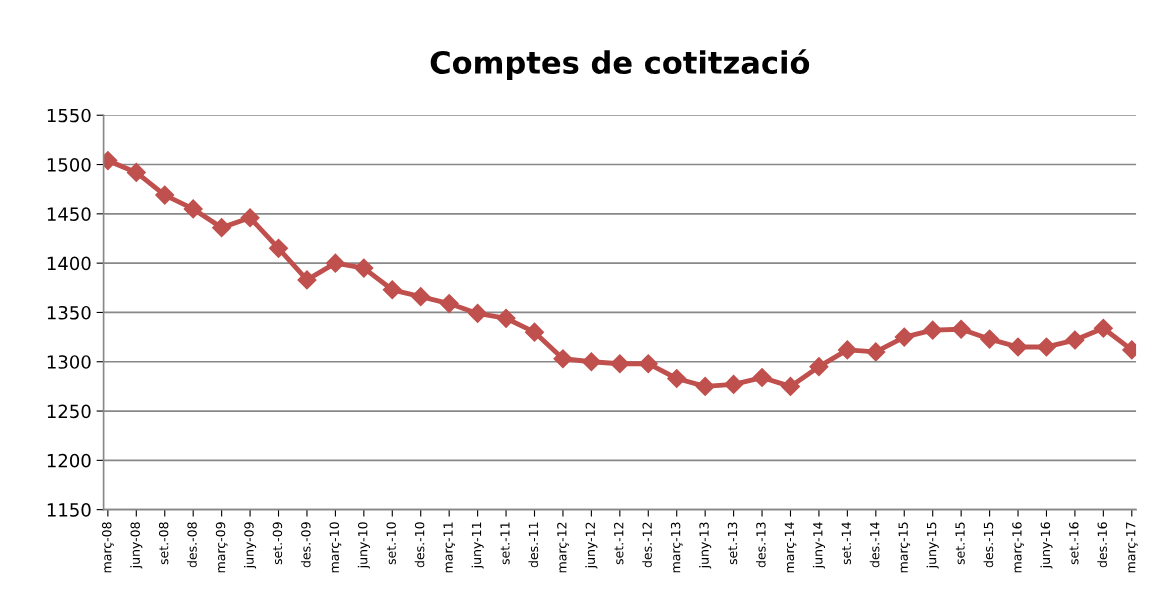 This screenshot has width=1164, height=594. What do you see at coordinates (1132, 547) in the screenshot?
I see `x-tick-label: març-17` at bounding box center [1132, 547].